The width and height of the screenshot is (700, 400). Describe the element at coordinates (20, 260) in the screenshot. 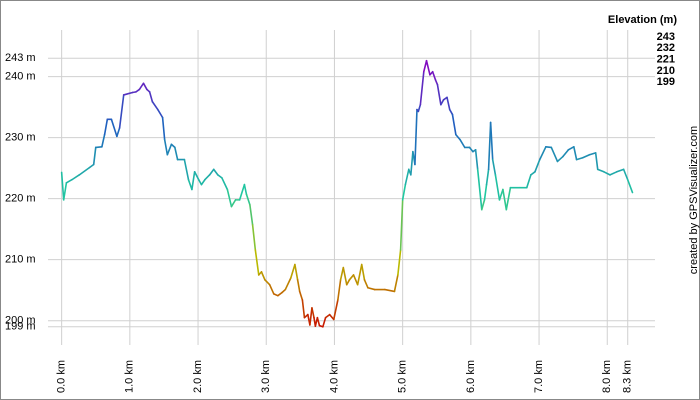

I see `y-tick-label: 210 m` at that location.